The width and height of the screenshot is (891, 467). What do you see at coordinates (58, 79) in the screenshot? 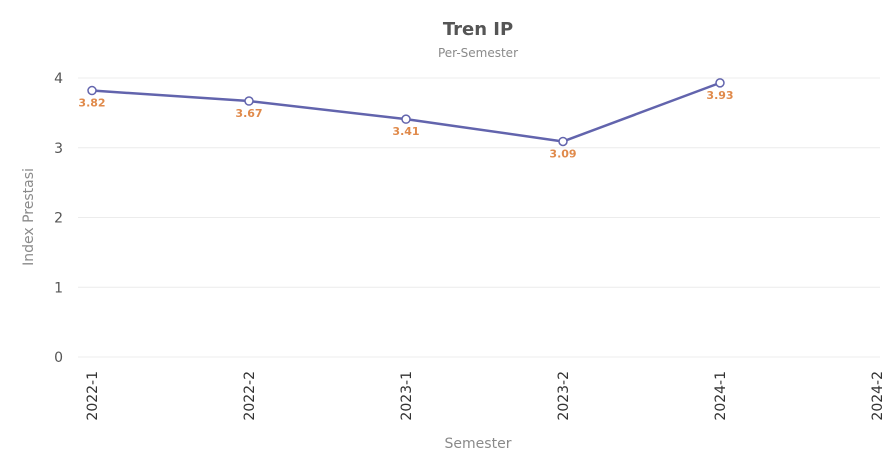
I see `y-tick-label: 4` at bounding box center [58, 79].